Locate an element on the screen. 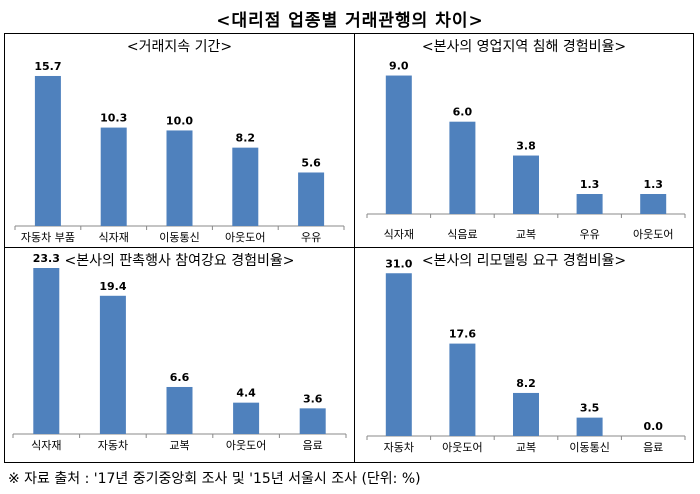 Image resolution: width=700 pixels, height=494 pixels. data-label: 3.5 is located at coordinates (590, 408).